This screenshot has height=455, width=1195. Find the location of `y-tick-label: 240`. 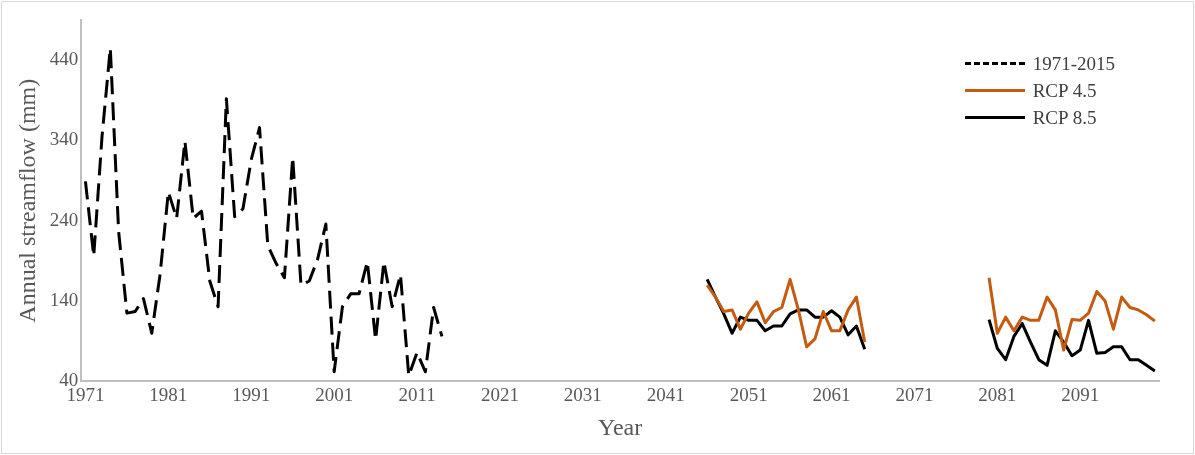

y-tick-label: 240 is located at coordinates (64, 219).